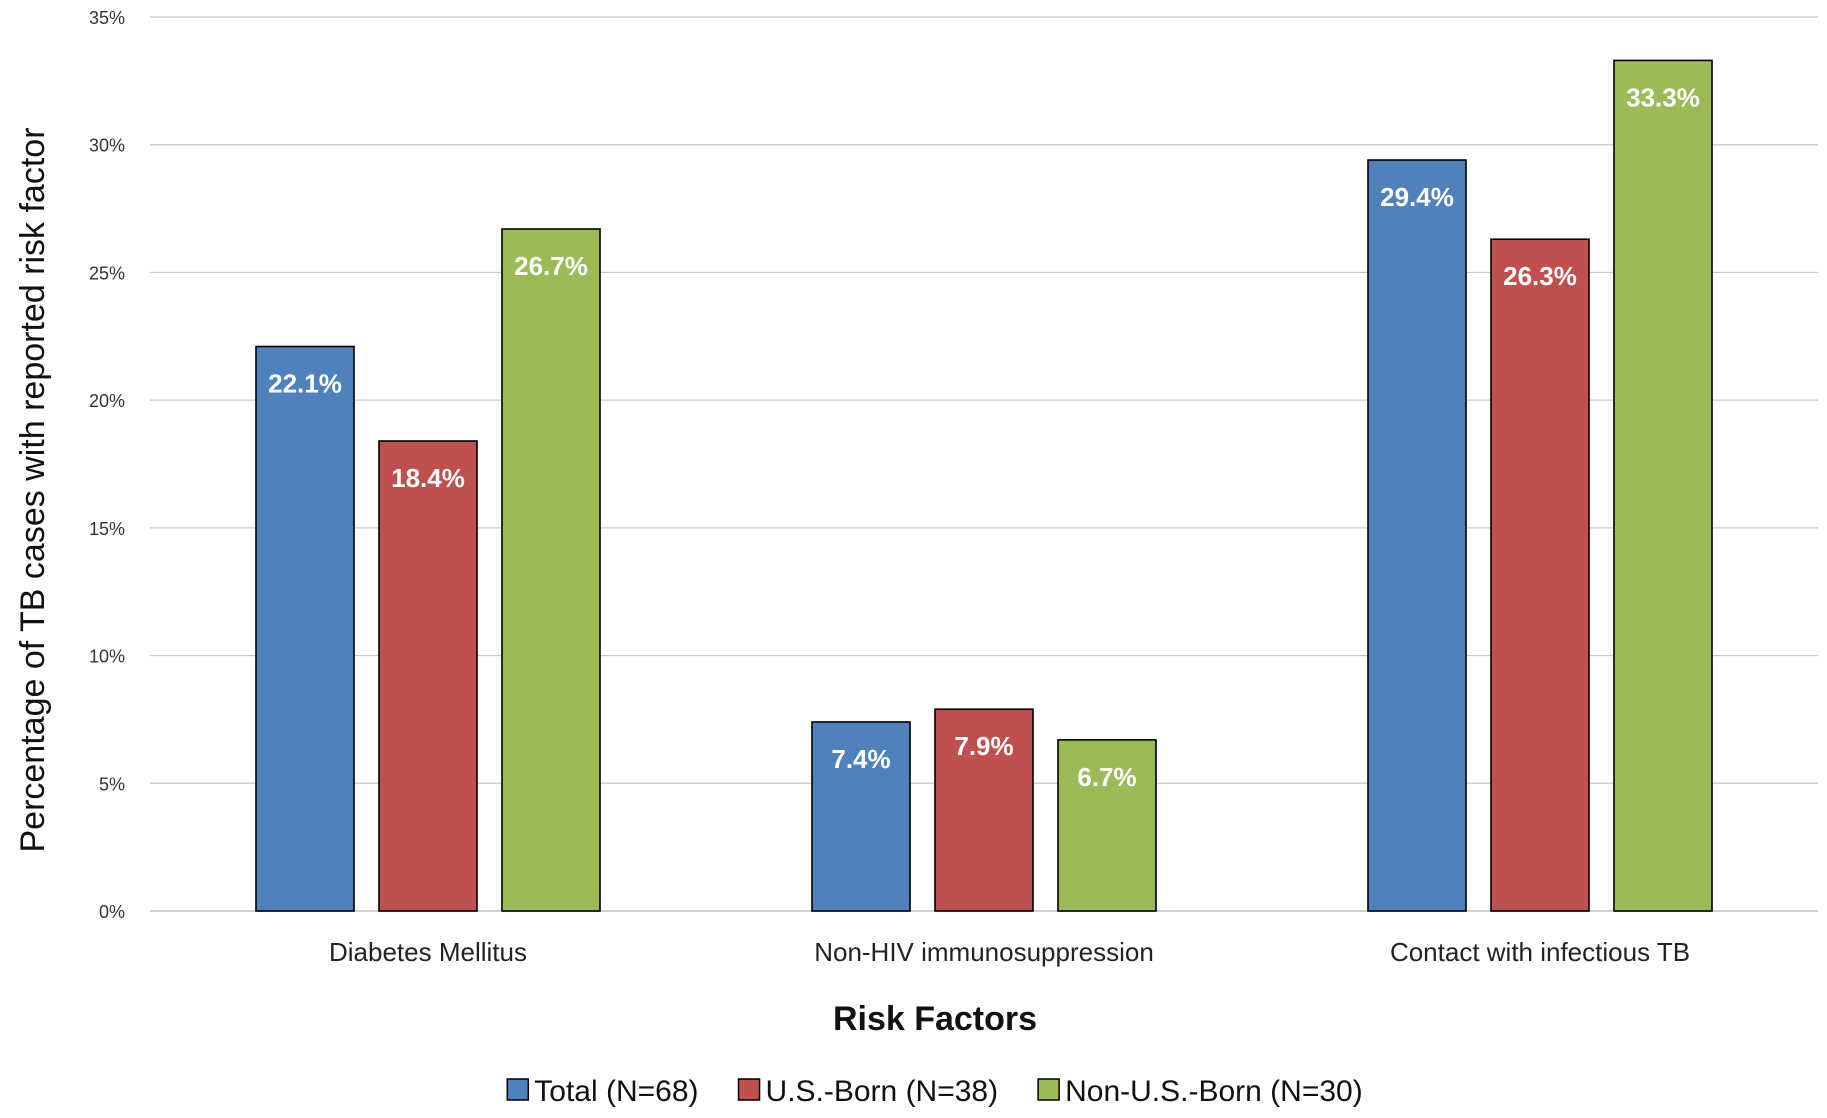 This screenshot has width=1827, height=1118. Describe the element at coordinates (107, 146) in the screenshot. I see `y-tick-label: 30%` at that location.